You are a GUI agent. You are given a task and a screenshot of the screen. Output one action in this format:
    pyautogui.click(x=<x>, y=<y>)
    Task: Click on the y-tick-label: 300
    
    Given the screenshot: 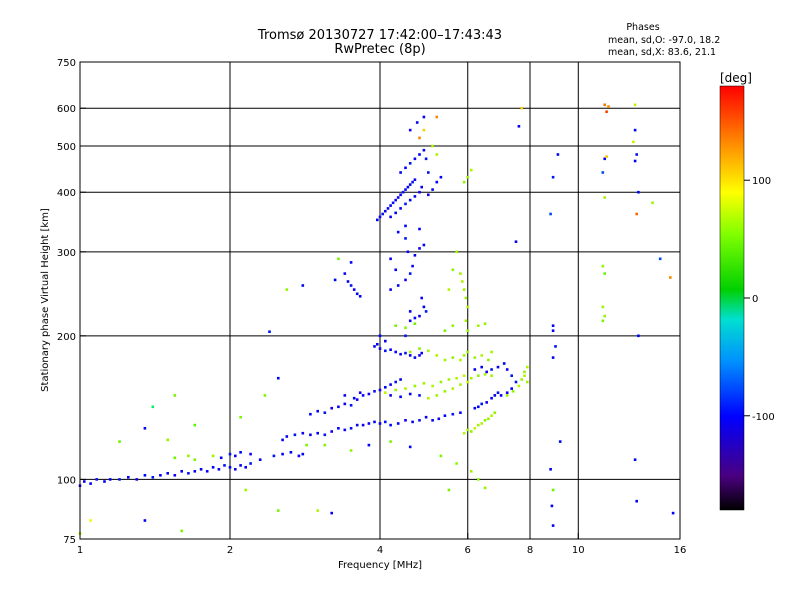 What is the action you would take?
    pyautogui.click(x=66, y=253)
    